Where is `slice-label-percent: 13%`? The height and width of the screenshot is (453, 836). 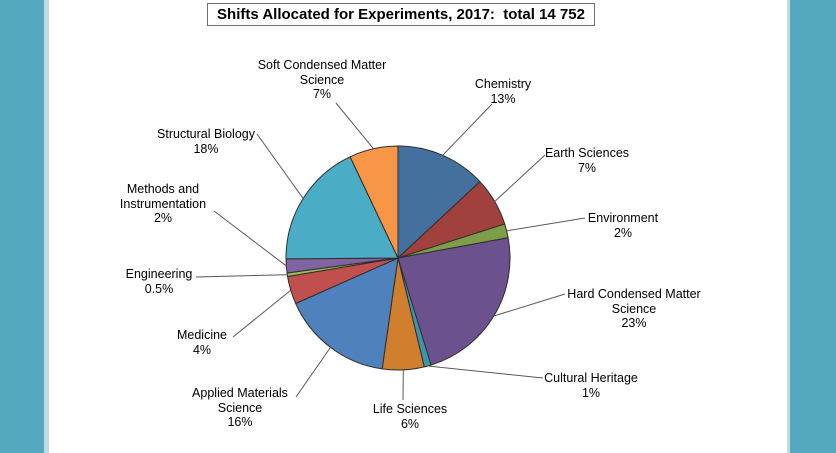 slice-label-percent: 13% is located at coordinates (503, 98).